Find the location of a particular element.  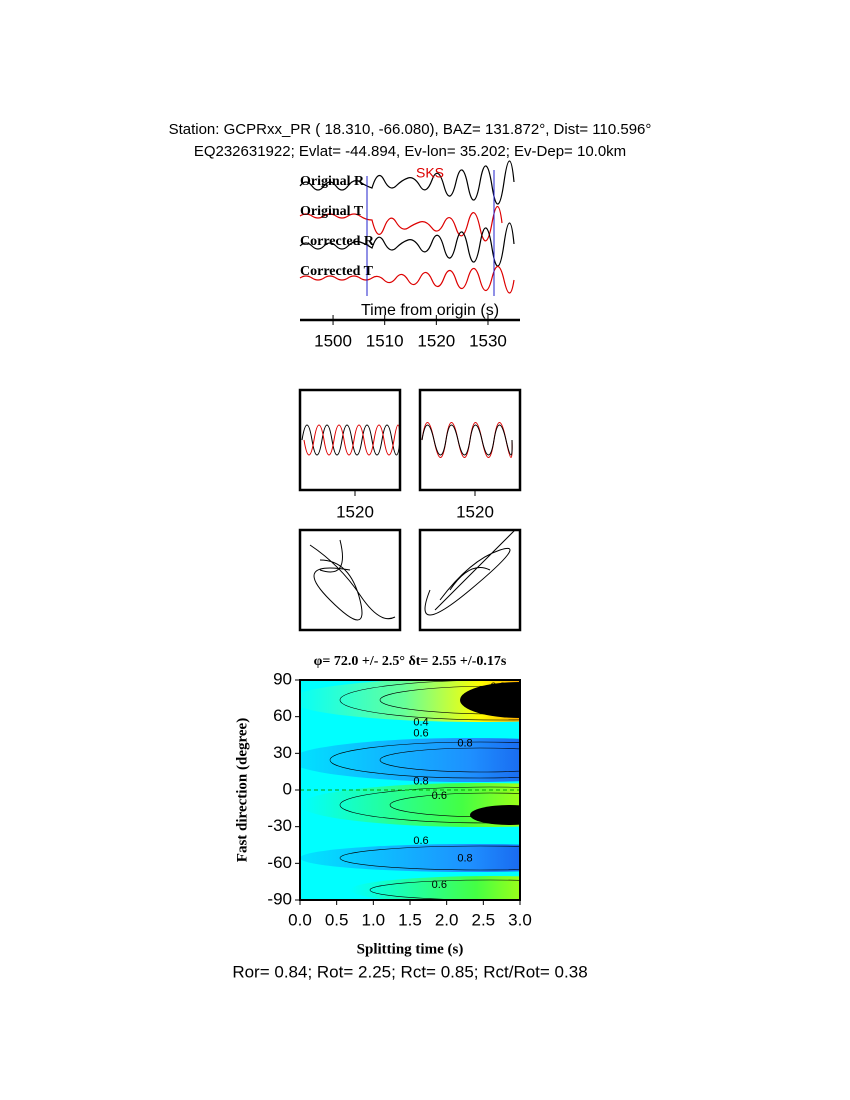

trace-label: Corrected T is located at coordinates (337, 271).